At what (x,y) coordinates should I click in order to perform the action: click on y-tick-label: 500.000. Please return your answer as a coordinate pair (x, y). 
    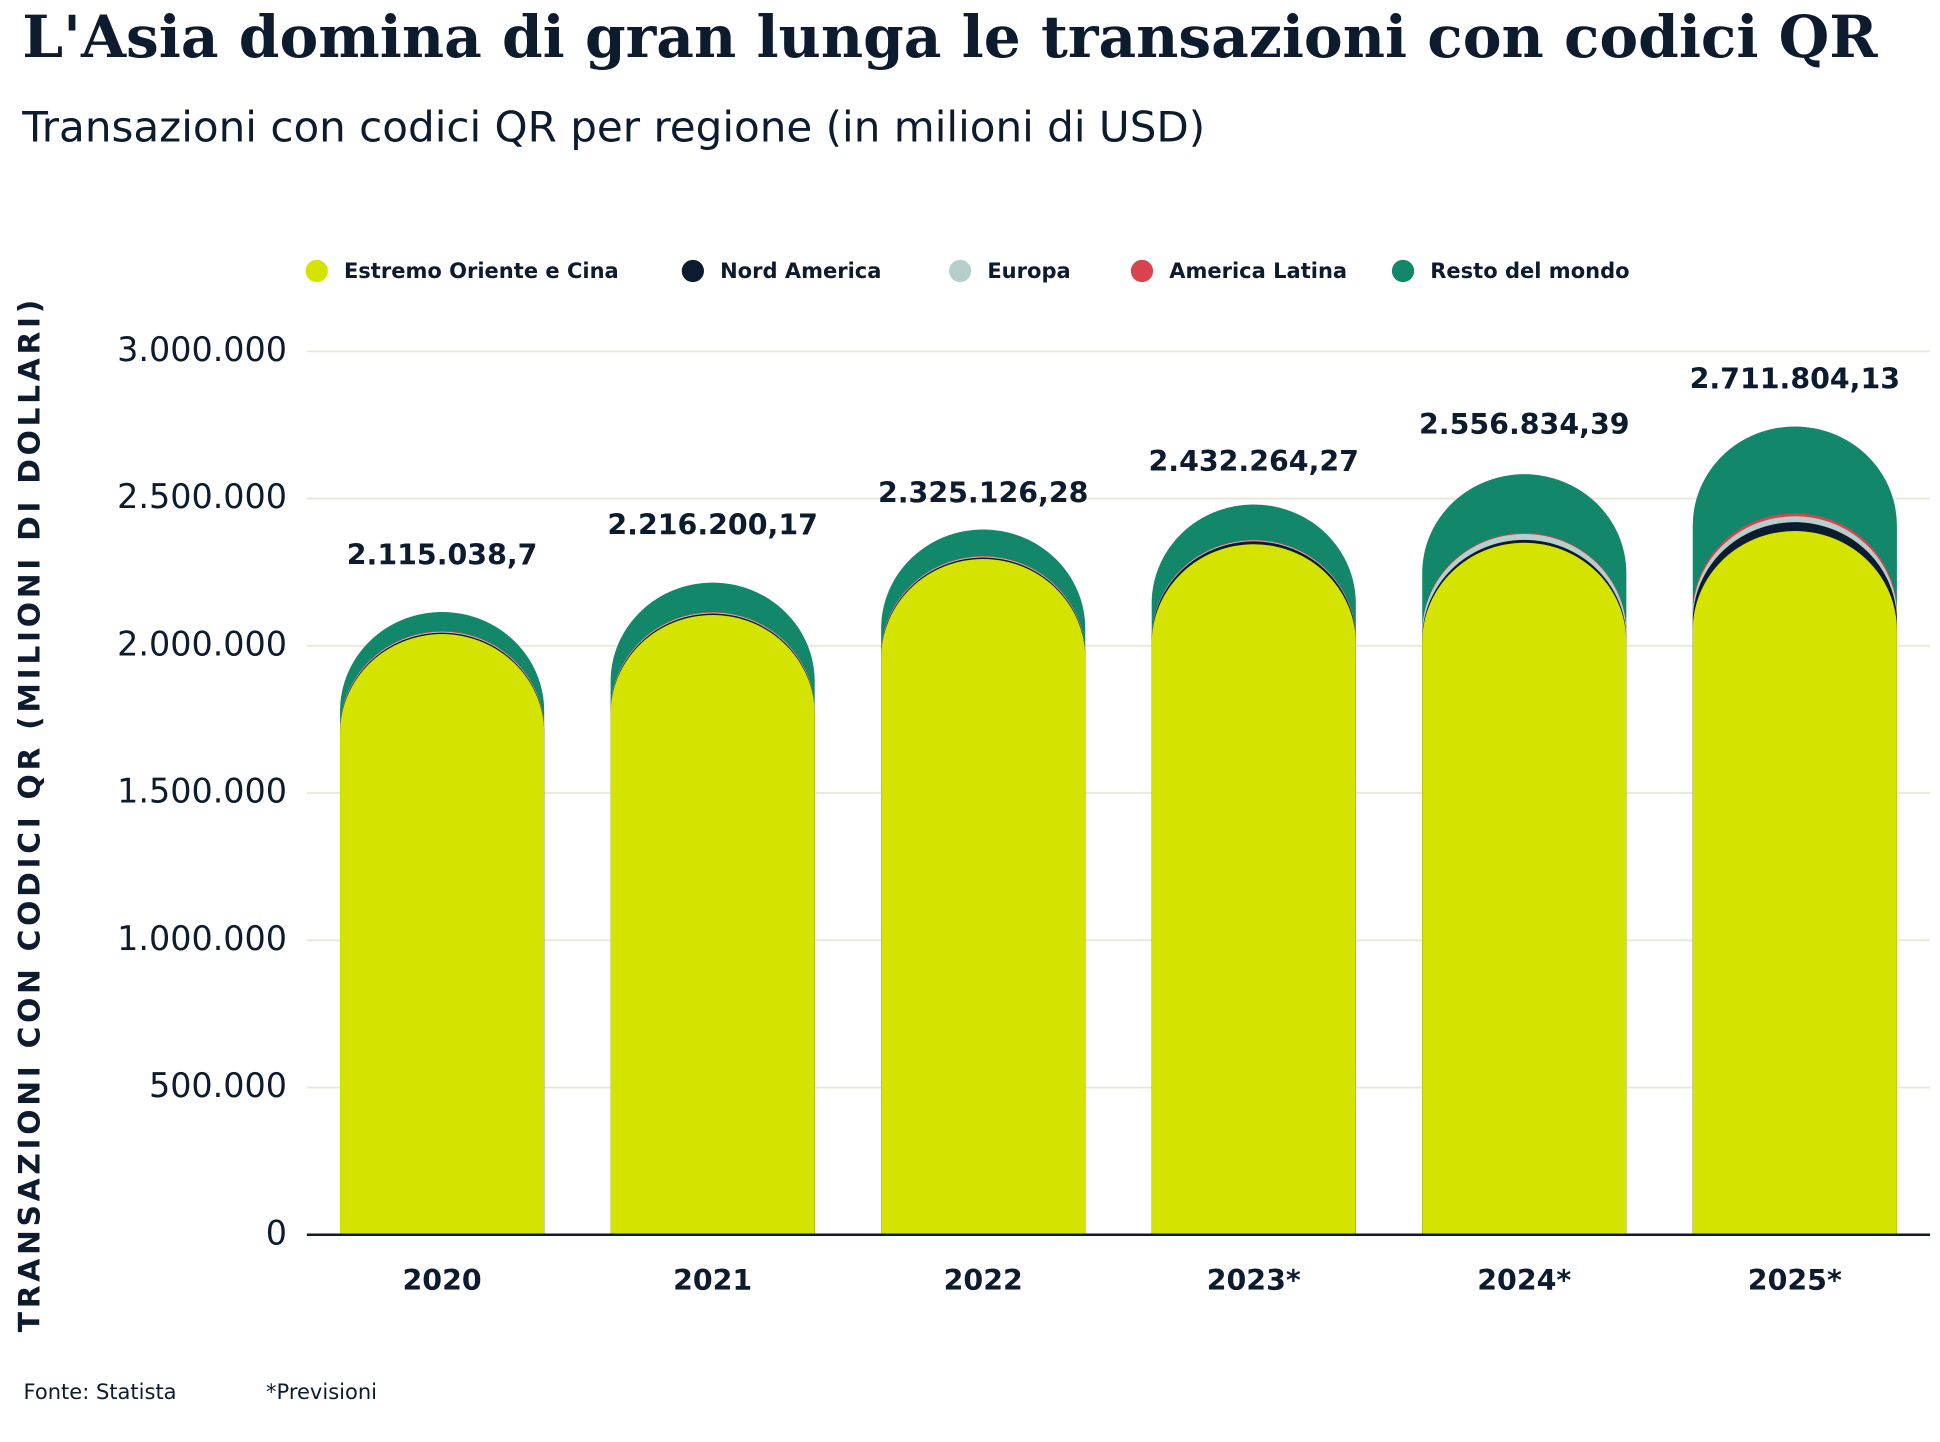
    Looking at the image, I should click on (218, 1085).